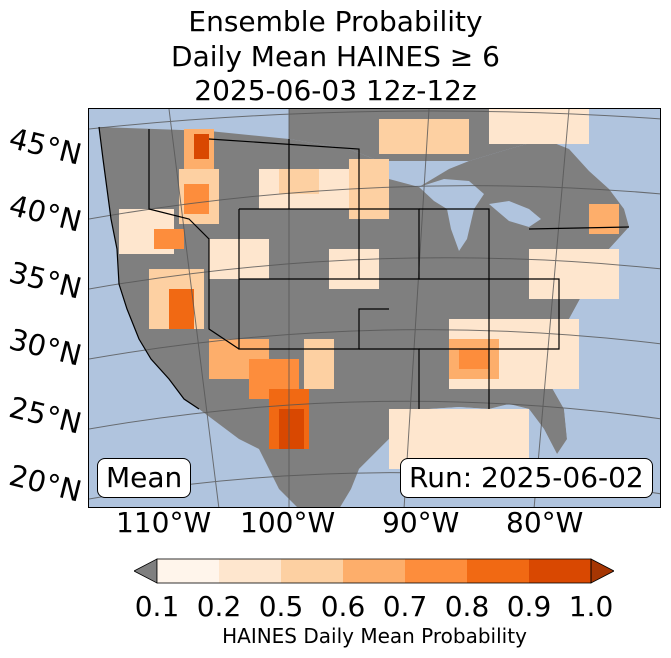  Describe the element at coordinates (219, 606) in the screenshot. I see `colorbar-tick-0-2: 0.2` at that location.